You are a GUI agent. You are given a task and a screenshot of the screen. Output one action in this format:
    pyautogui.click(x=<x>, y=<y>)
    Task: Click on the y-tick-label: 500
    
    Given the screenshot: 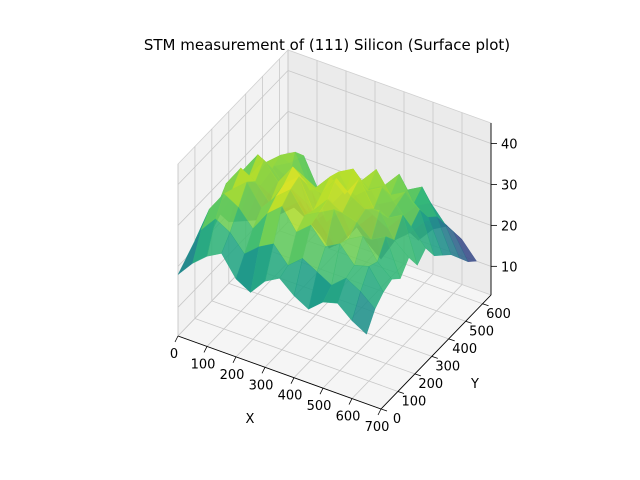 What is the action you would take?
    pyautogui.click(x=481, y=331)
    